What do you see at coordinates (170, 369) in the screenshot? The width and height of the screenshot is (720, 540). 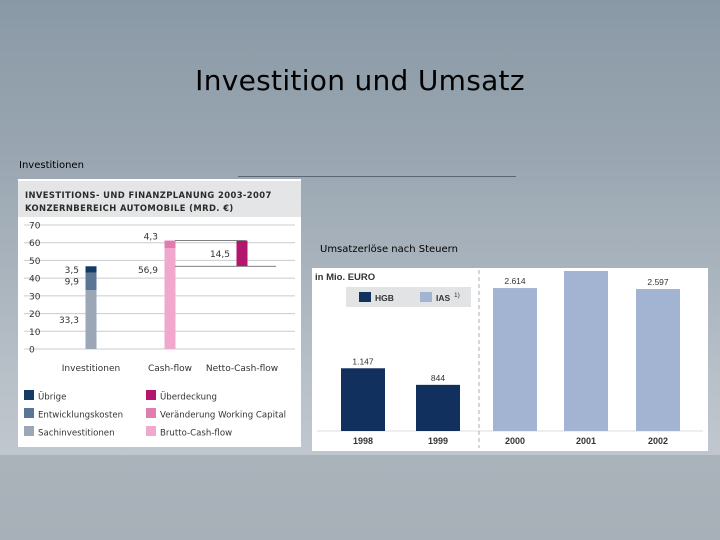 I see `category-label: Cash-flow` at bounding box center [170, 369].